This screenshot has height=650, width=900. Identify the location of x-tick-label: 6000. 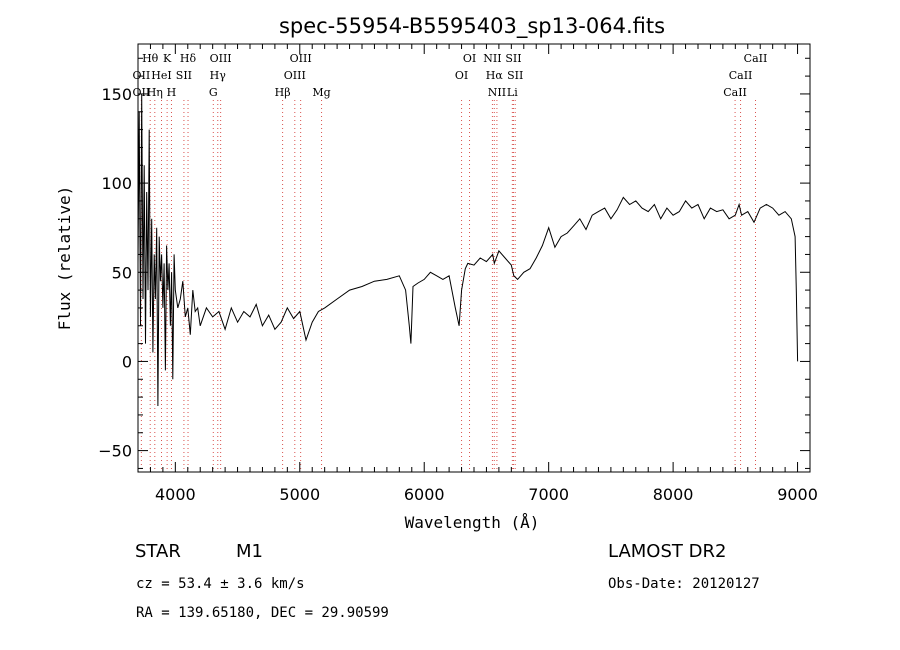
(424, 494).